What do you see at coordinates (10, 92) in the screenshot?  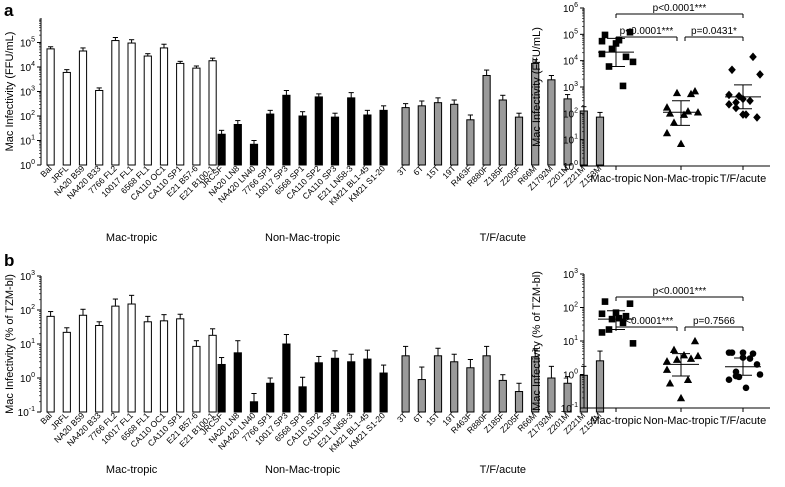 I see `y-axis-label: Mac Infectivity (FFU/mL)` at bounding box center [10, 92].